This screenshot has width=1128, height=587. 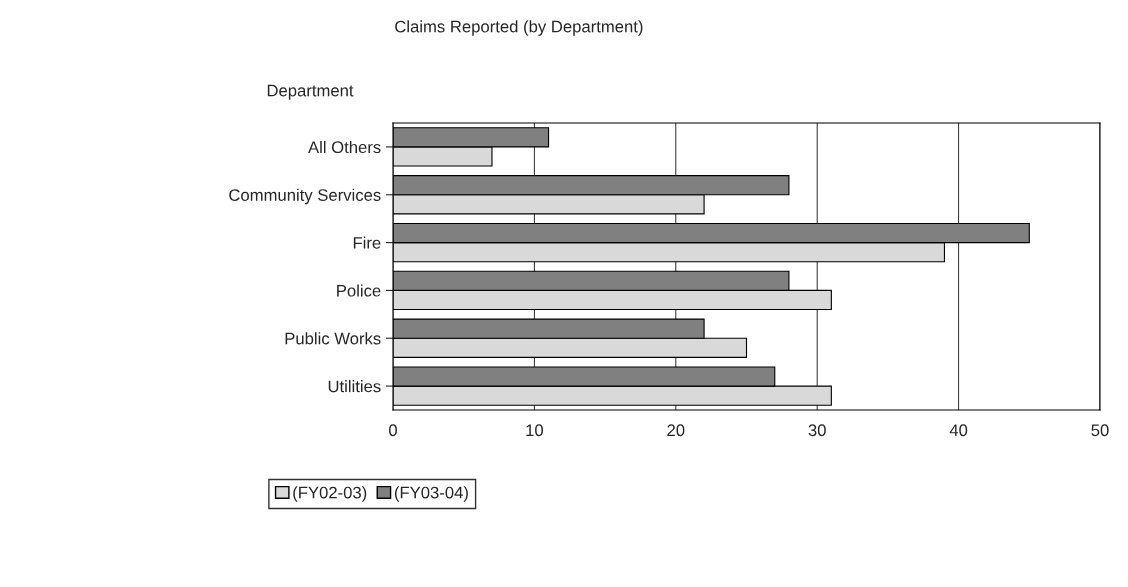 What do you see at coordinates (354, 386) in the screenshot?
I see `y-tick-label: Utilities` at bounding box center [354, 386].